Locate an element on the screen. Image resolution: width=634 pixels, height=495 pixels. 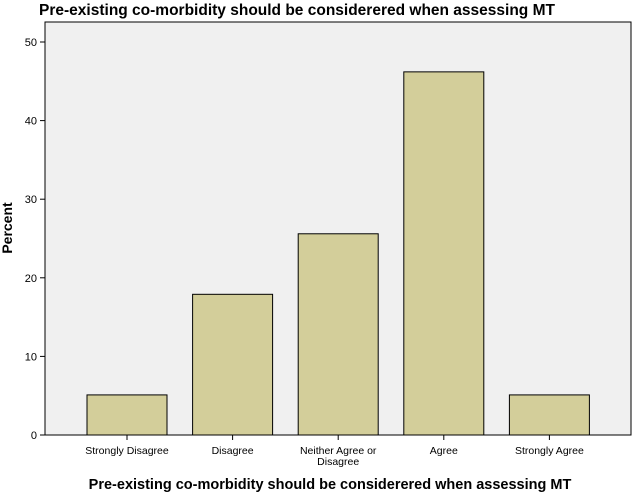
y-tick-label: 20 is located at coordinates (31, 279).